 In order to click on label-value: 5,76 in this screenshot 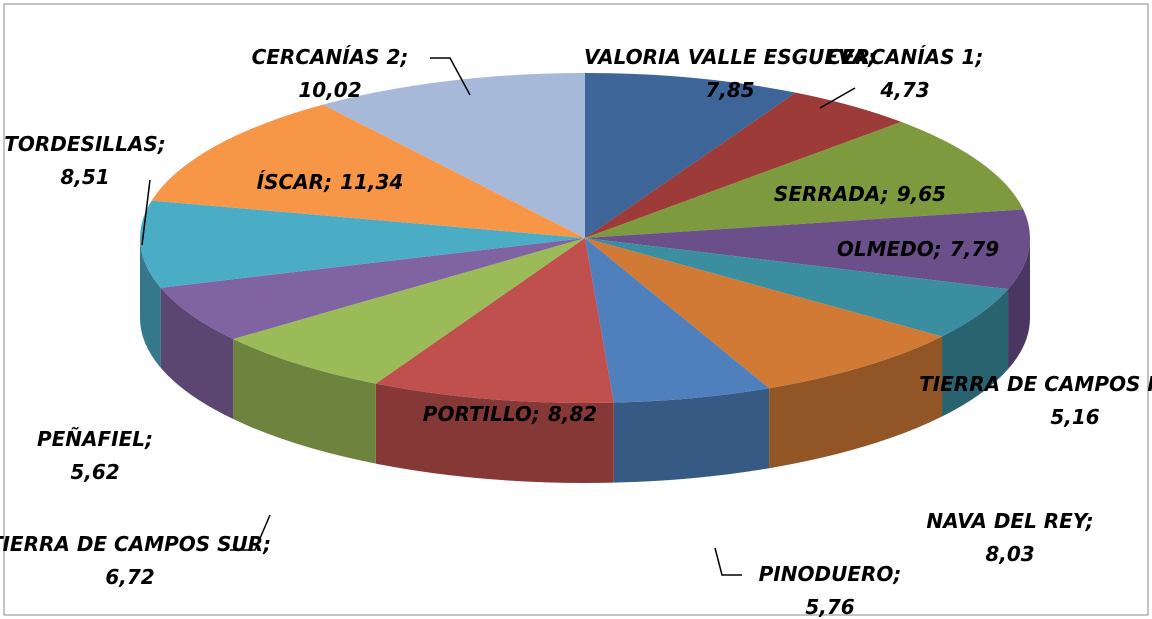, I will do `click(829, 607)`.